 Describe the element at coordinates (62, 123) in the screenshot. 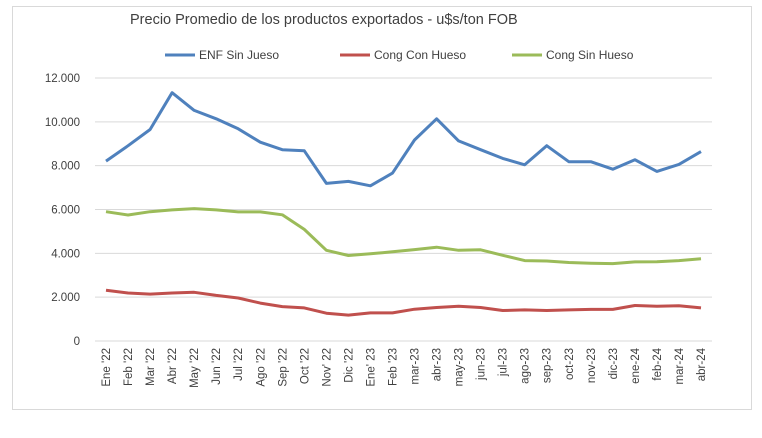

I see `y-tick-label: 10.000` at that location.